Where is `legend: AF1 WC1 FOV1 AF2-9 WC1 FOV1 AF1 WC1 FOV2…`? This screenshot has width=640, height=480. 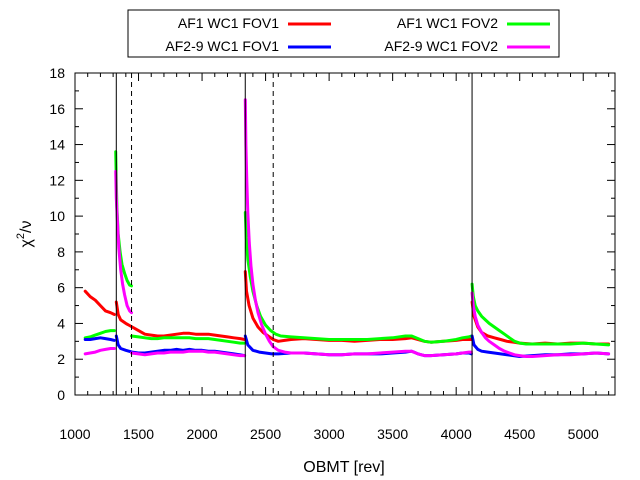 legend: AF1 WC1 FOV1 AF2-9 WC1 FOV1 AF1 WC1 FOV2… is located at coordinates (343, 33).